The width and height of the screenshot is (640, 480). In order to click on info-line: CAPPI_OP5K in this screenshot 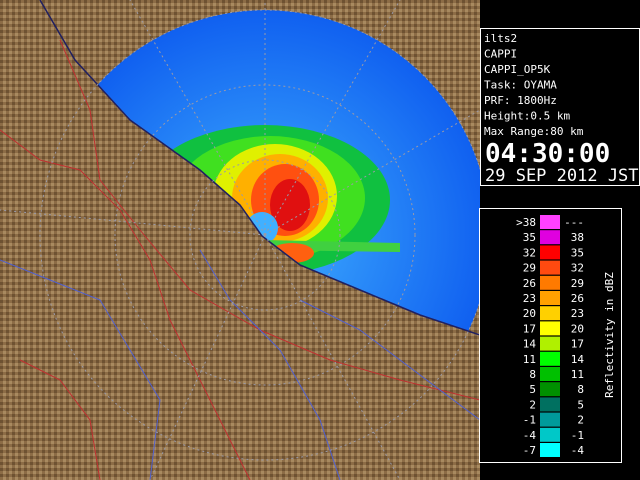, I will do `click(517, 69)`.